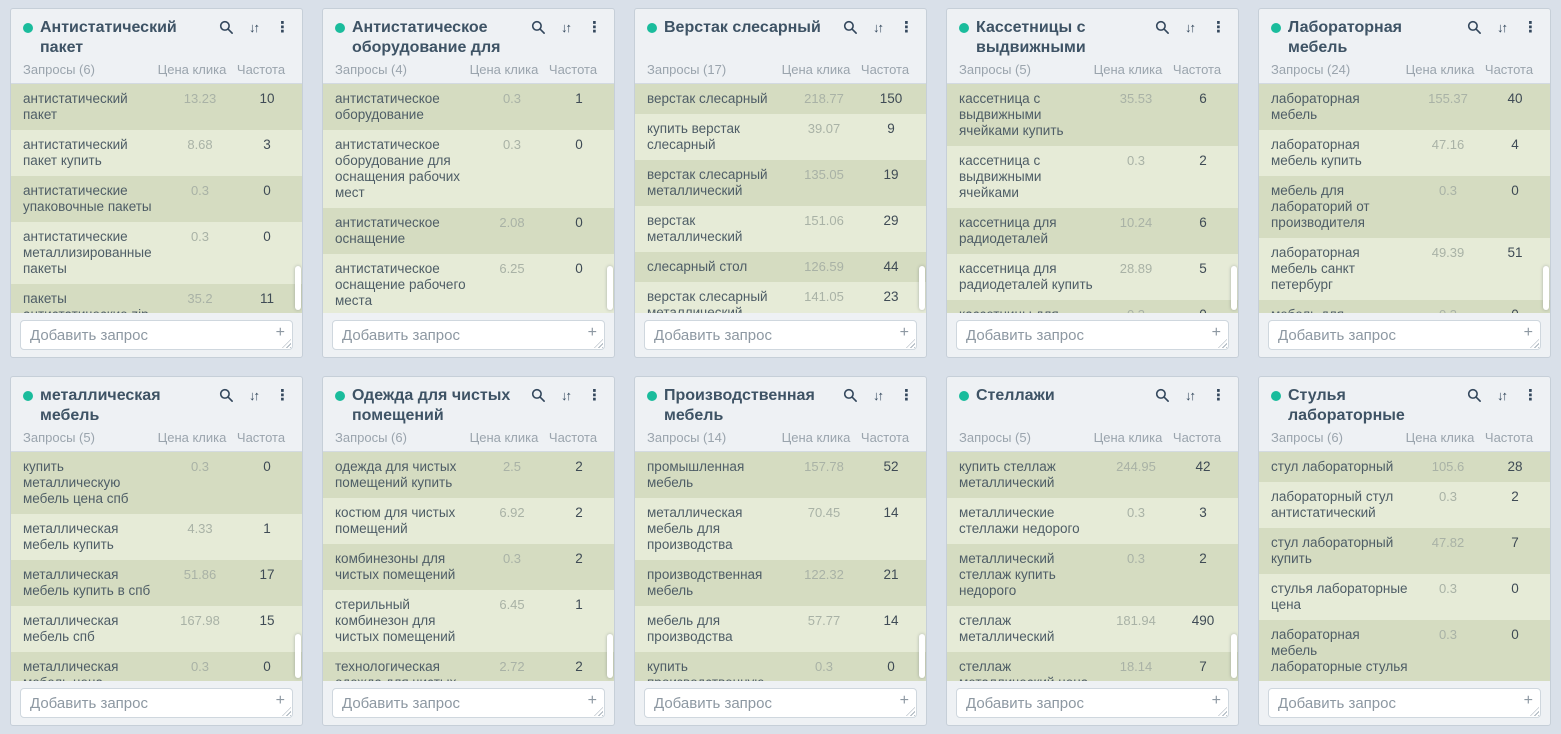  Describe the element at coordinates (780, 229) in the screenshot. I see `query-row: верстак металлический 151.06 29` at that location.